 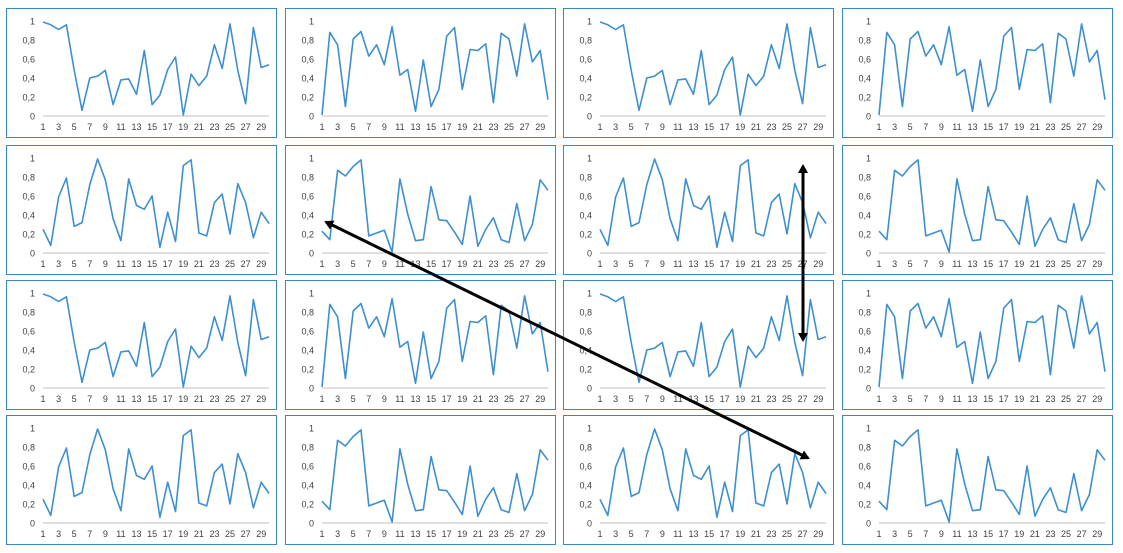 I want to click on chart-panel-r1-c2: 0 0,2 0,4 0,6 0,8 1 1 3 5 7 9 11 13 15 17 19 21 23 25 27 29, so click(x=420, y=73).